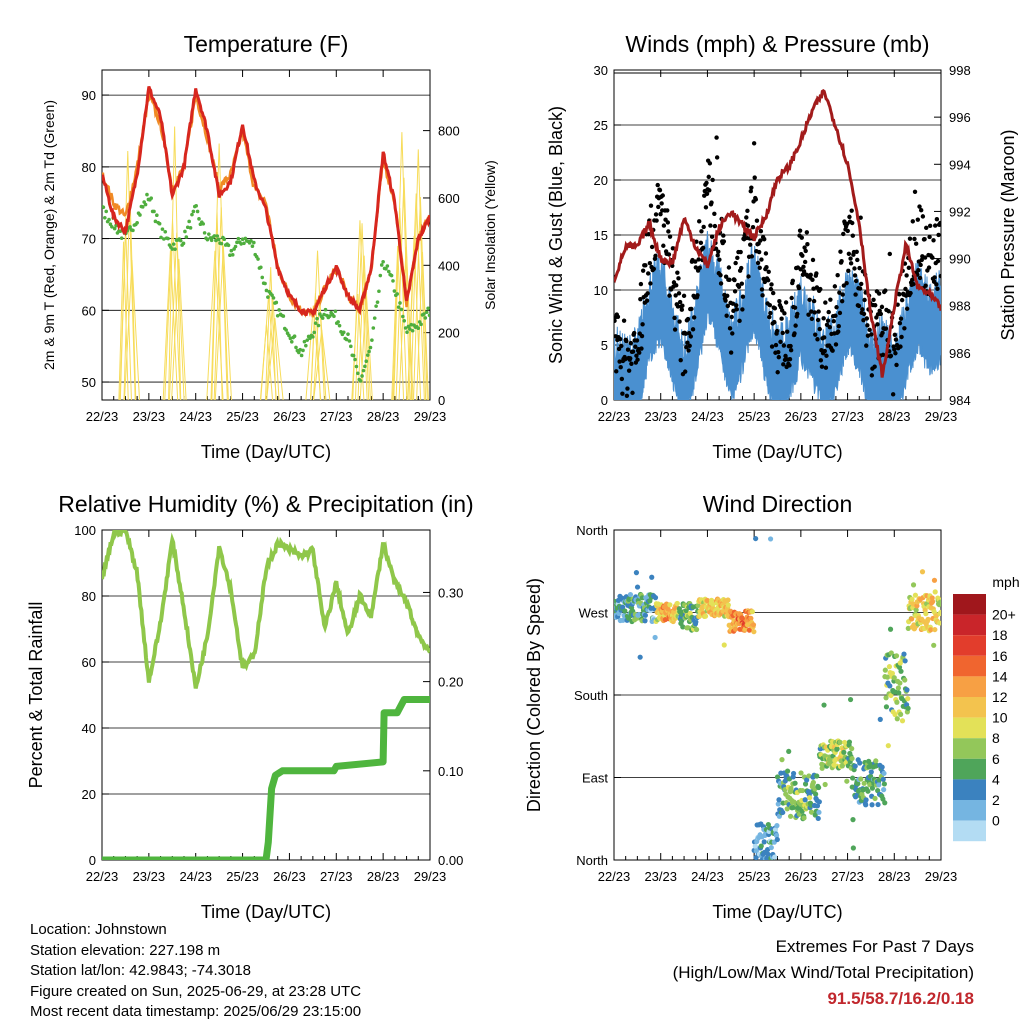 This screenshot has width=1024, height=1024. I want to click on y-tick-label: 992, so click(960, 211).